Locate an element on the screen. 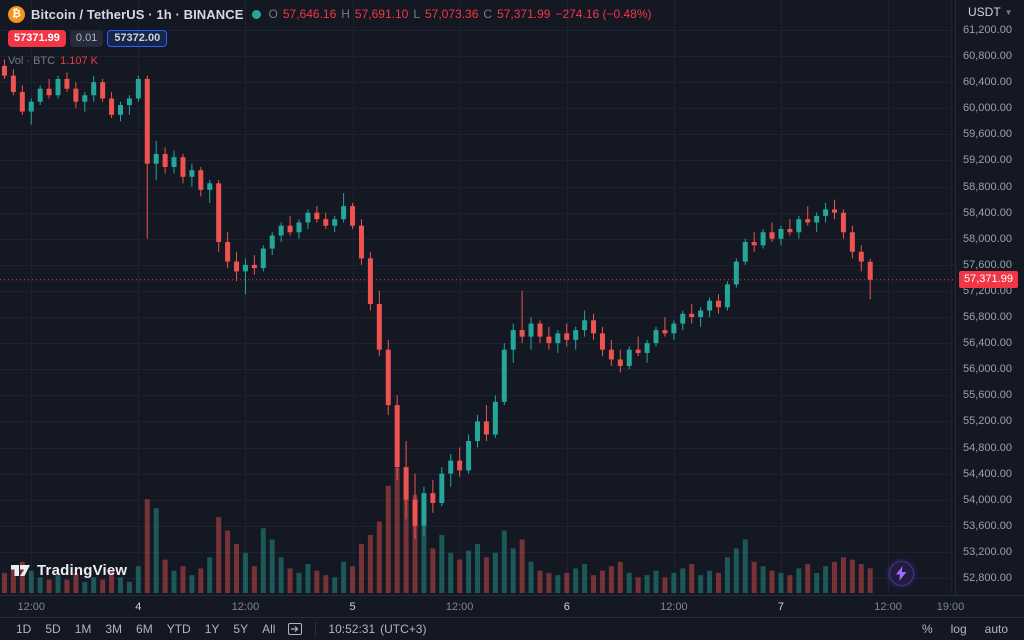 The height and width of the screenshot is (640, 1024). range-button-1y: 1Y is located at coordinates (212, 629).